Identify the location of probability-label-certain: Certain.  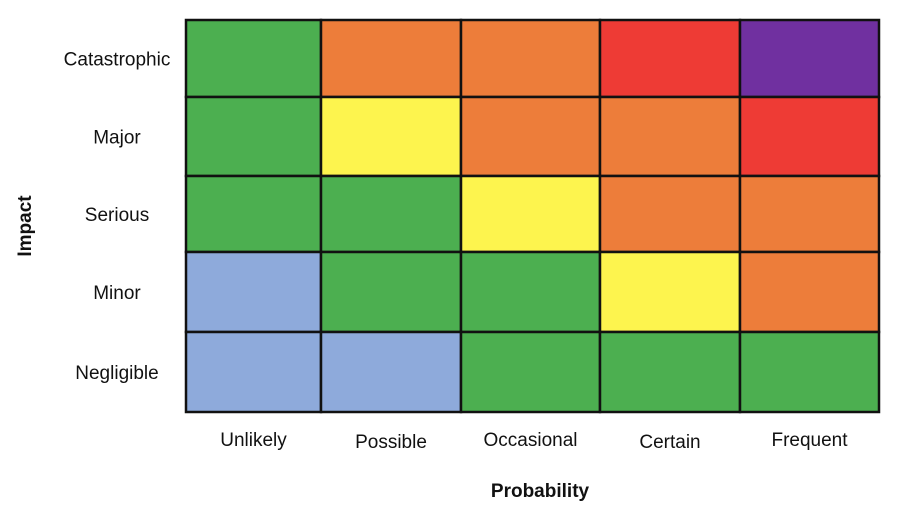
(669, 442).